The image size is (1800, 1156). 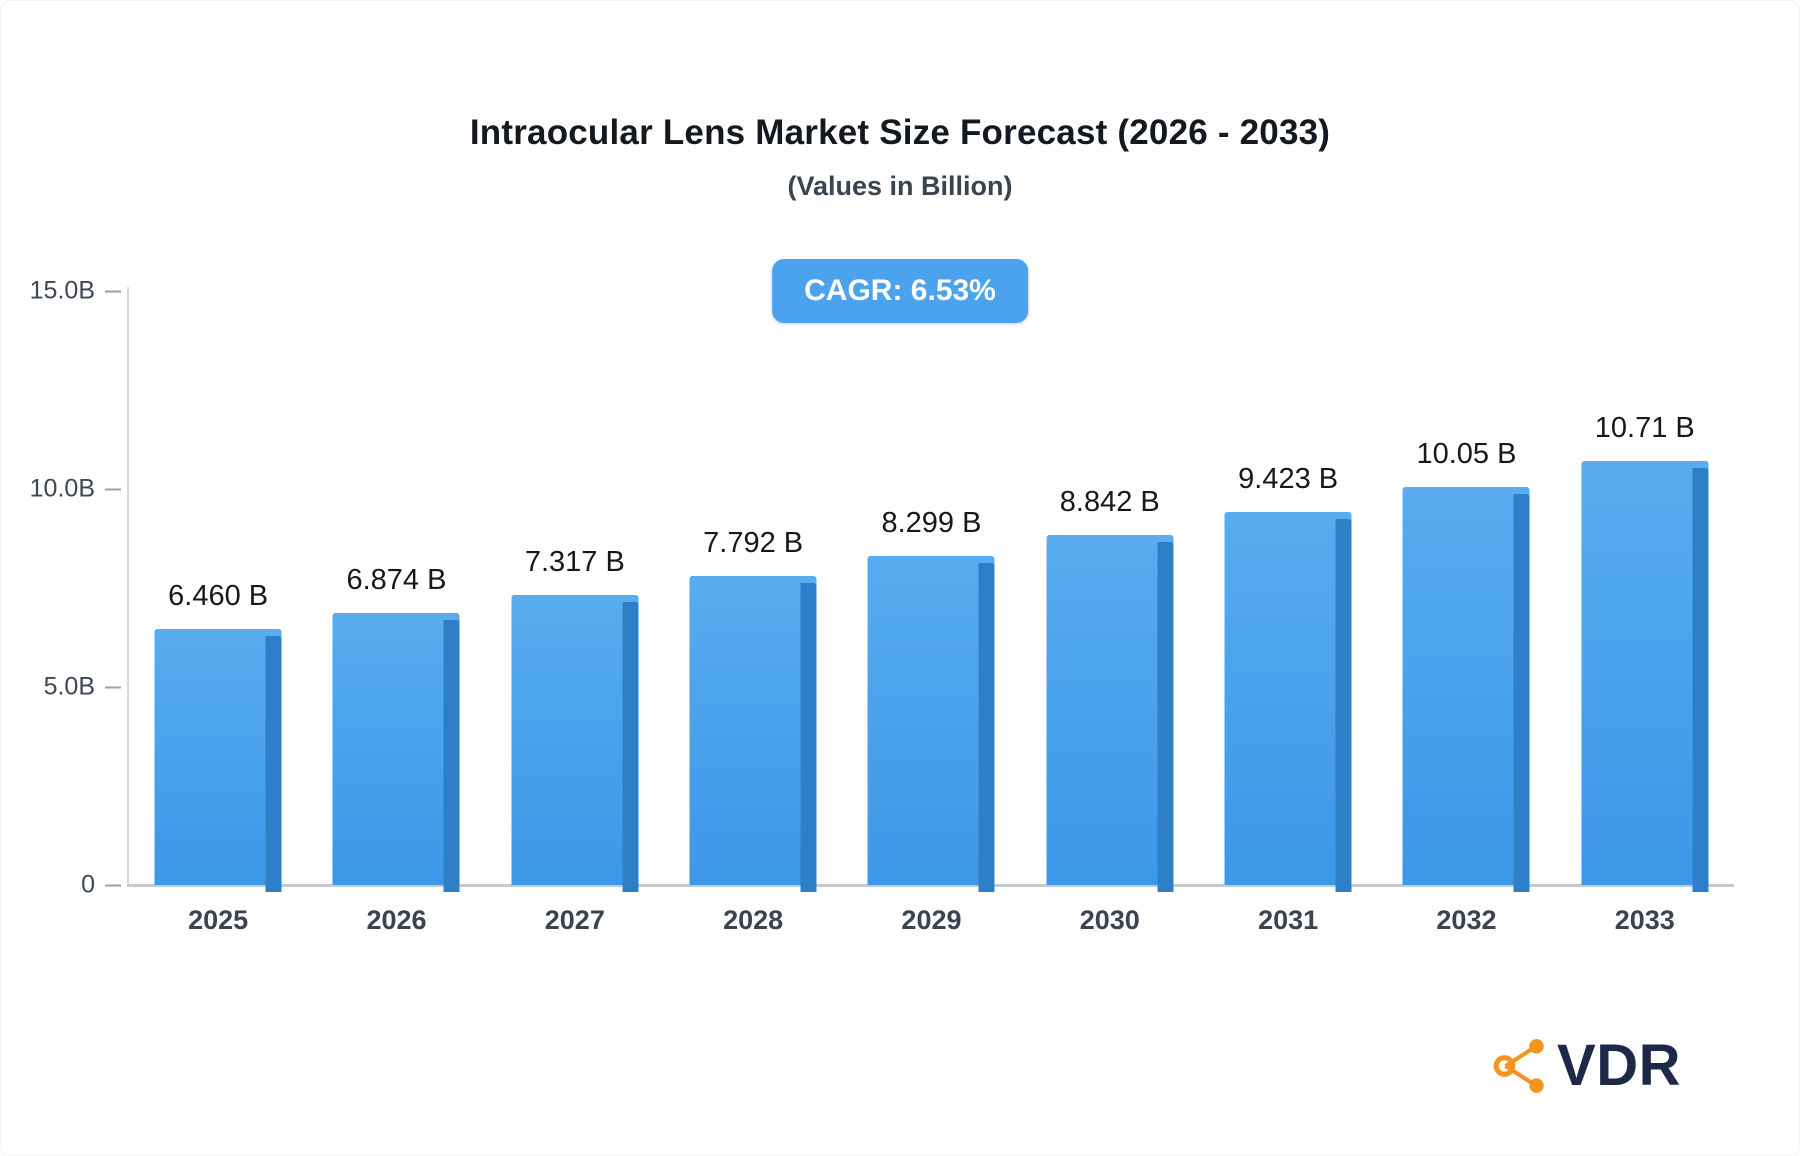 I want to click on x-axis-label: 2026, so click(x=396, y=920).